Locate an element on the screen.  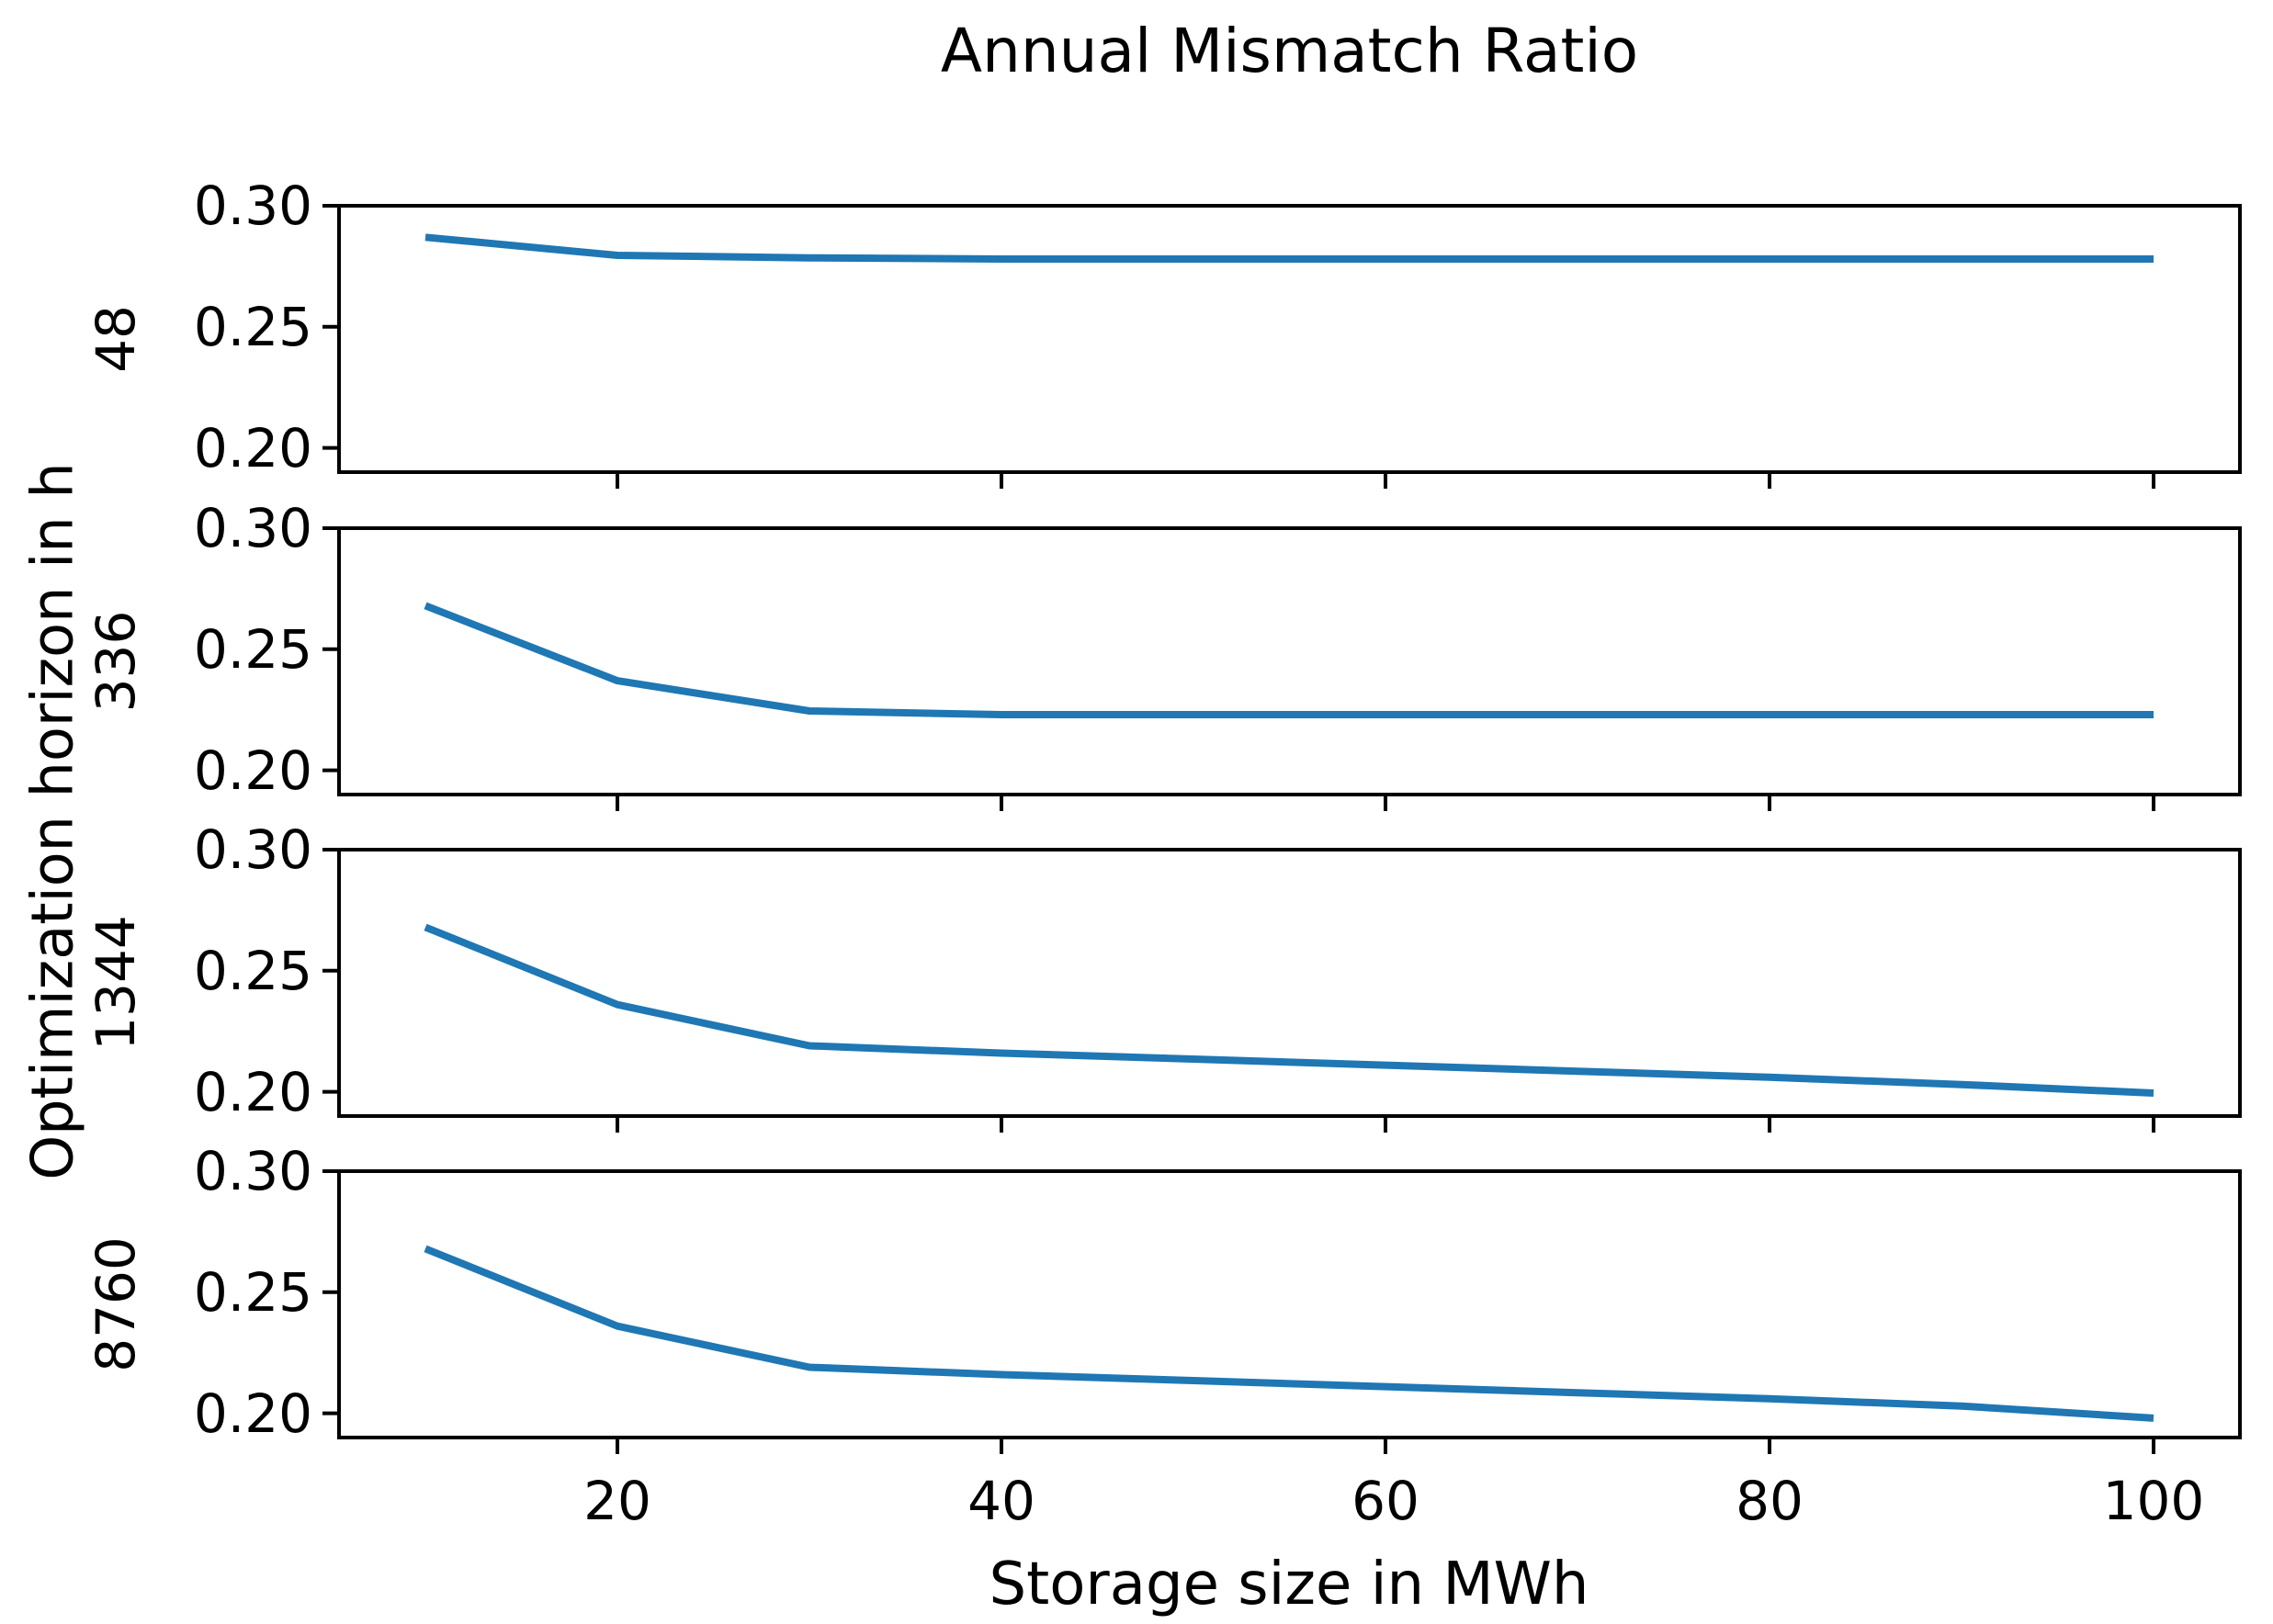
row-label-48: 48 is located at coordinates (116, 339).